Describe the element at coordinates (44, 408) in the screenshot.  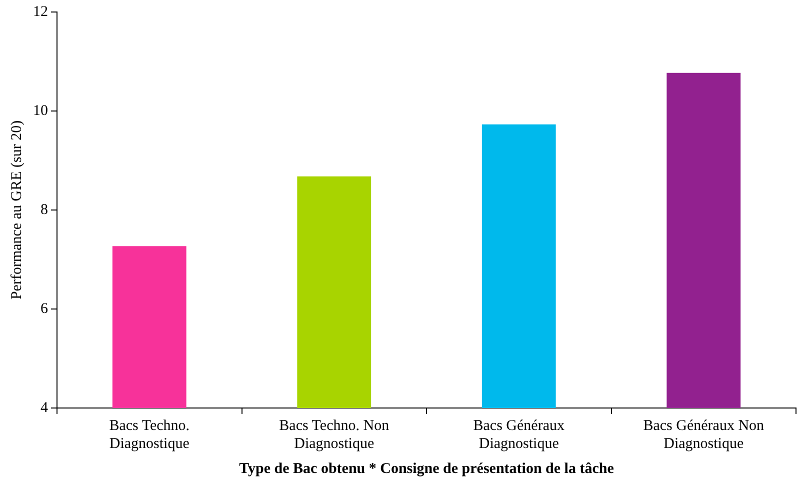
I see `y-tick-label: 4` at that location.